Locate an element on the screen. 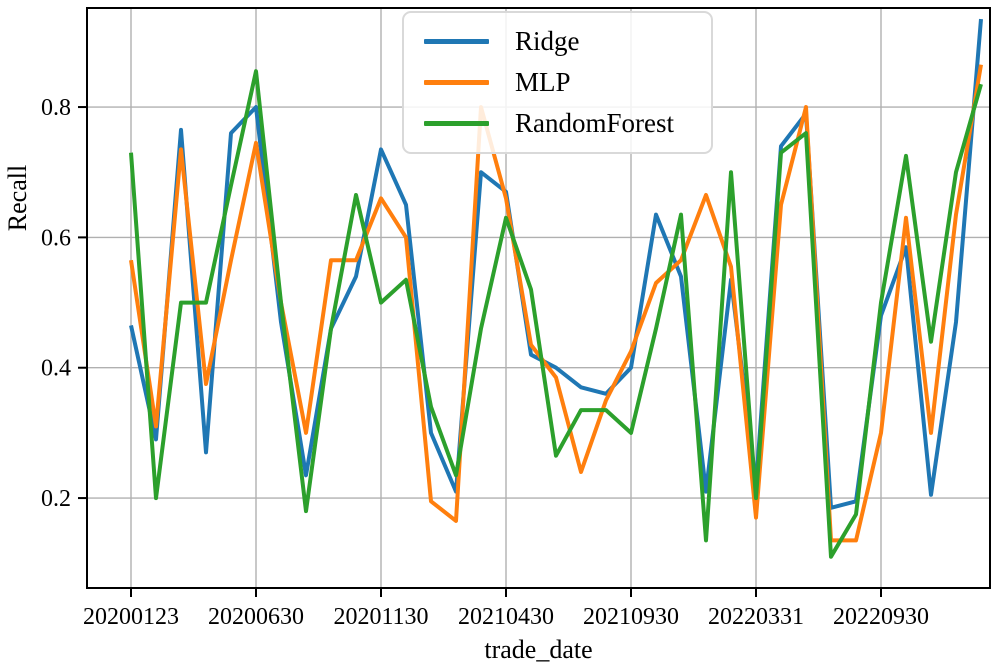 This screenshot has width=998, height=670. legend-label: Ridge is located at coordinates (547, 41).